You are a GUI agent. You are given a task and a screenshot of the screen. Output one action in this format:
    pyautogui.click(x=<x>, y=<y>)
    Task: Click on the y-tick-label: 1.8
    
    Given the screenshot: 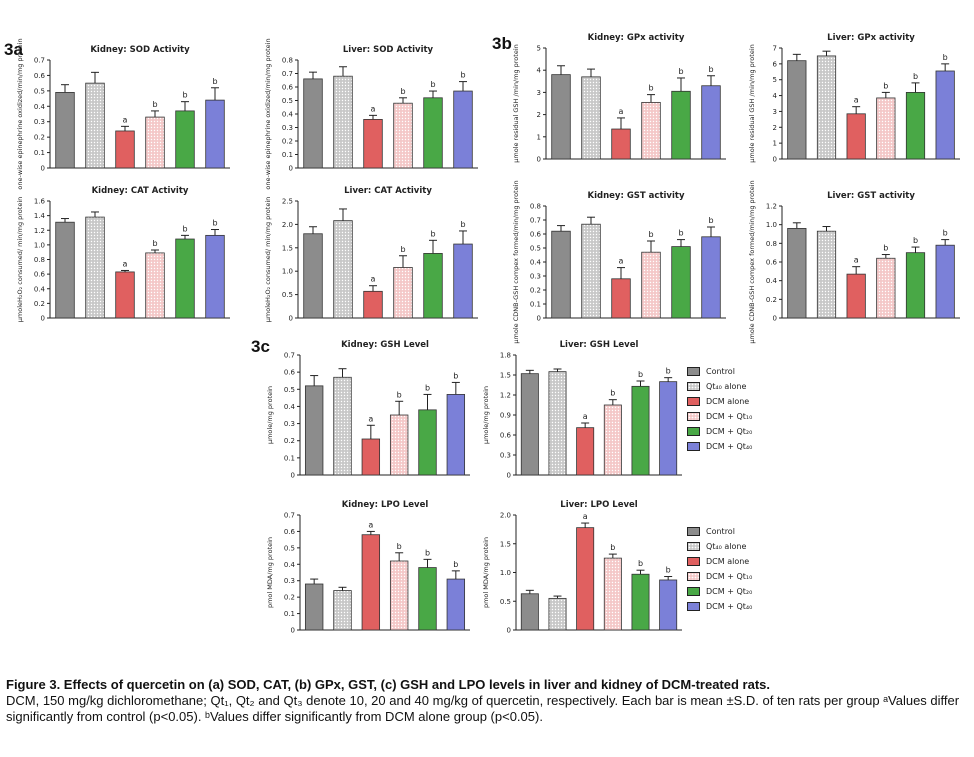 What is the action you would take?
    pyautogui.click(x=505, y=356)
    